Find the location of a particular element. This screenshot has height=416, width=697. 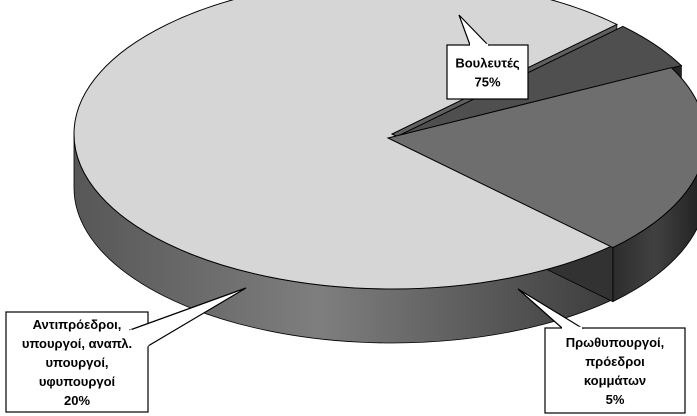

callout-label-2-2: υπουργοί, is located at coordinates (76, 362).